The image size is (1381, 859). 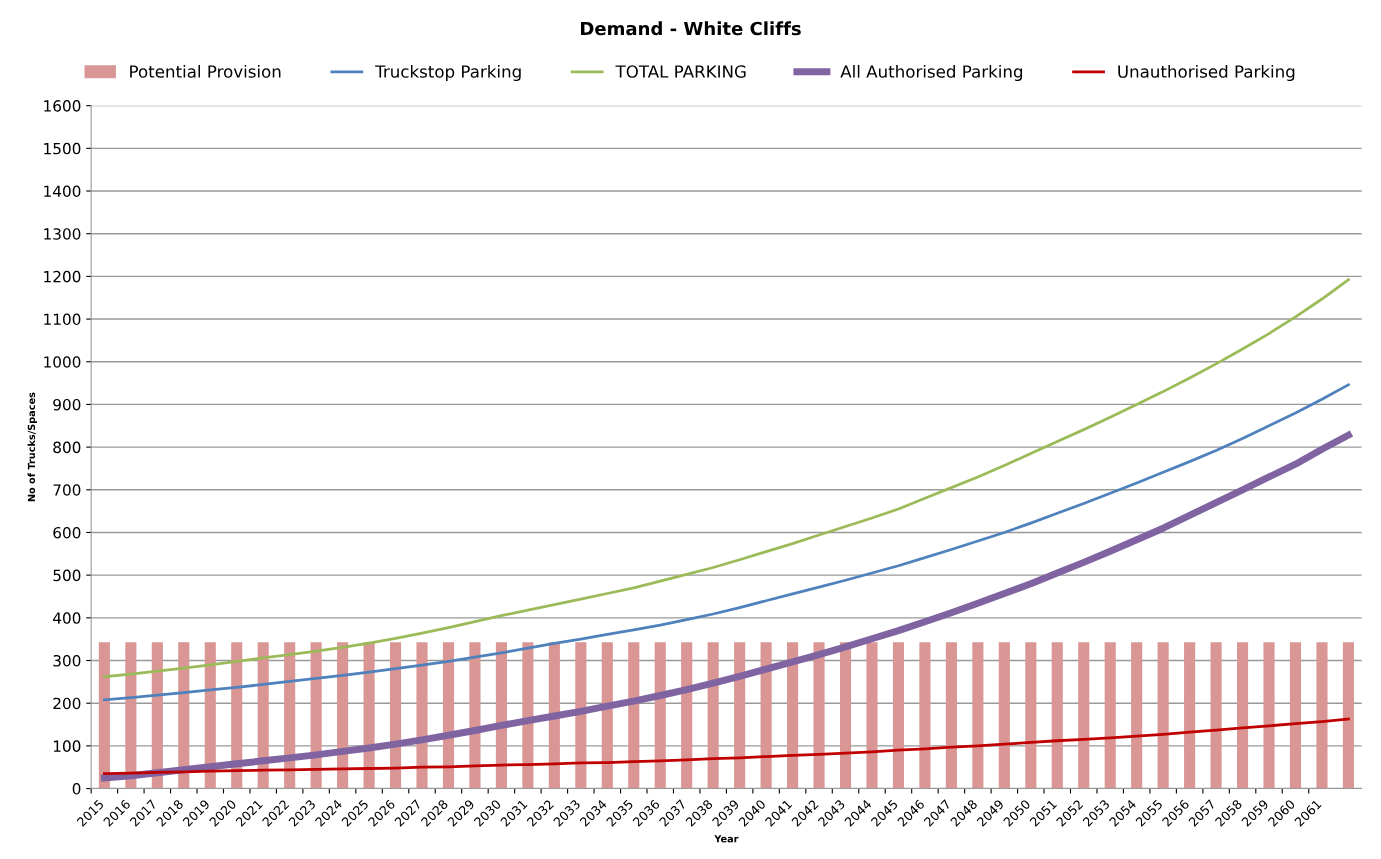 What do you see at coordinates (67, 746) in the screenshot?
I see `y-tick-label: 100` at bounding box center [67, 746].